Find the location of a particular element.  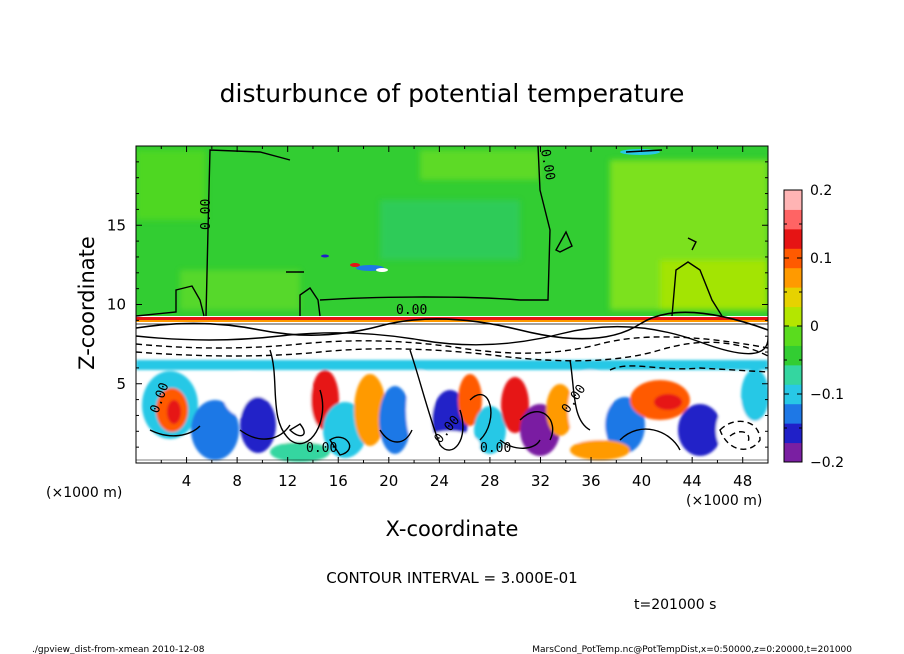

x-tick-label: 36 is located at coordinates (590, 481).